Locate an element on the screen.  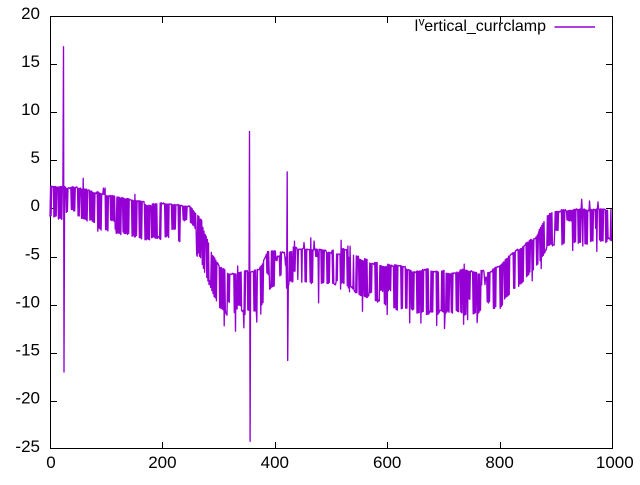
svg-text: -10 is located at coordinates (27, 302).